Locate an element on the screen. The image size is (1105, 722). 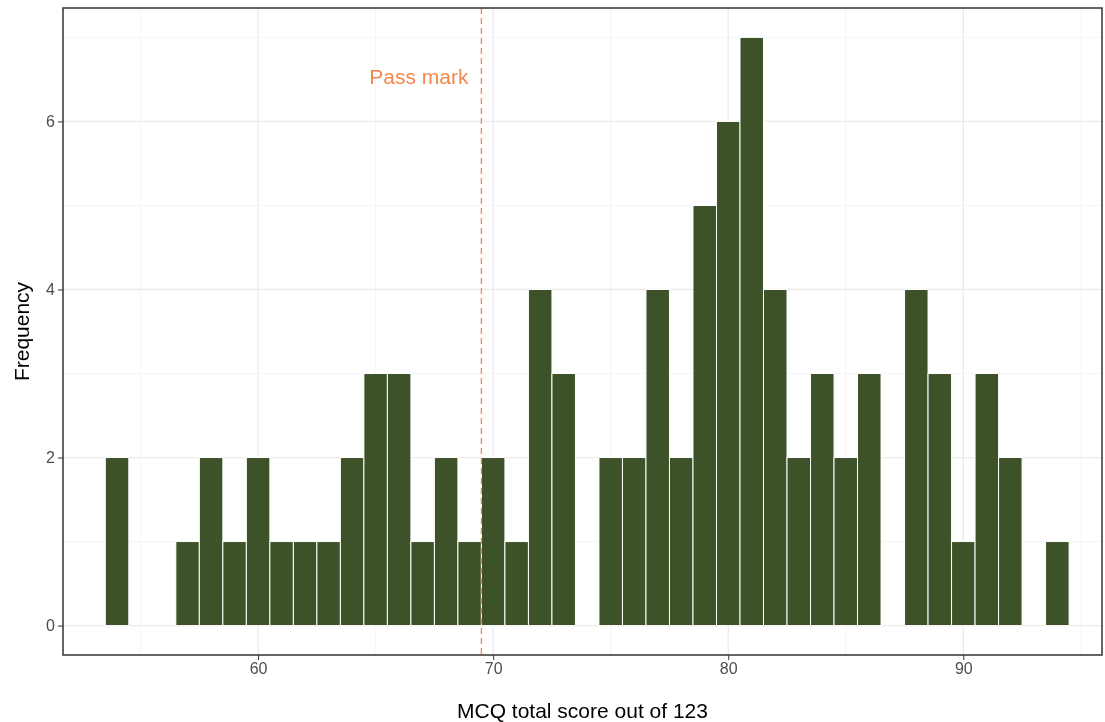
x-tick-label: 70 is located at coordinates (493, 669).